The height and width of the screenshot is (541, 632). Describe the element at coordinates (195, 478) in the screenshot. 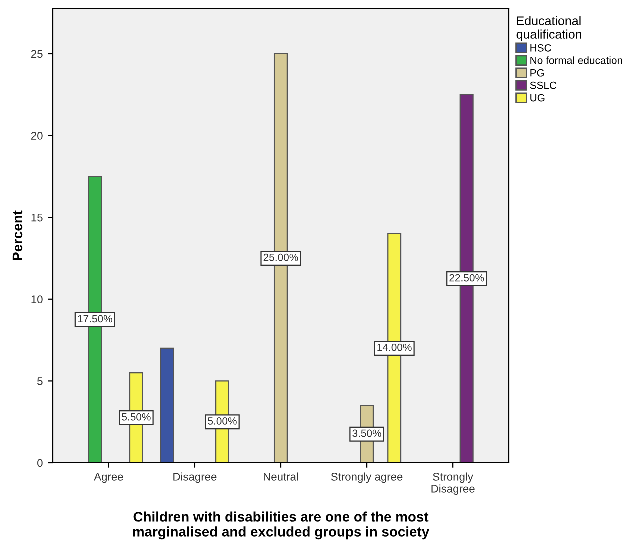

I see `x-tick-label: Disagree` at that location.